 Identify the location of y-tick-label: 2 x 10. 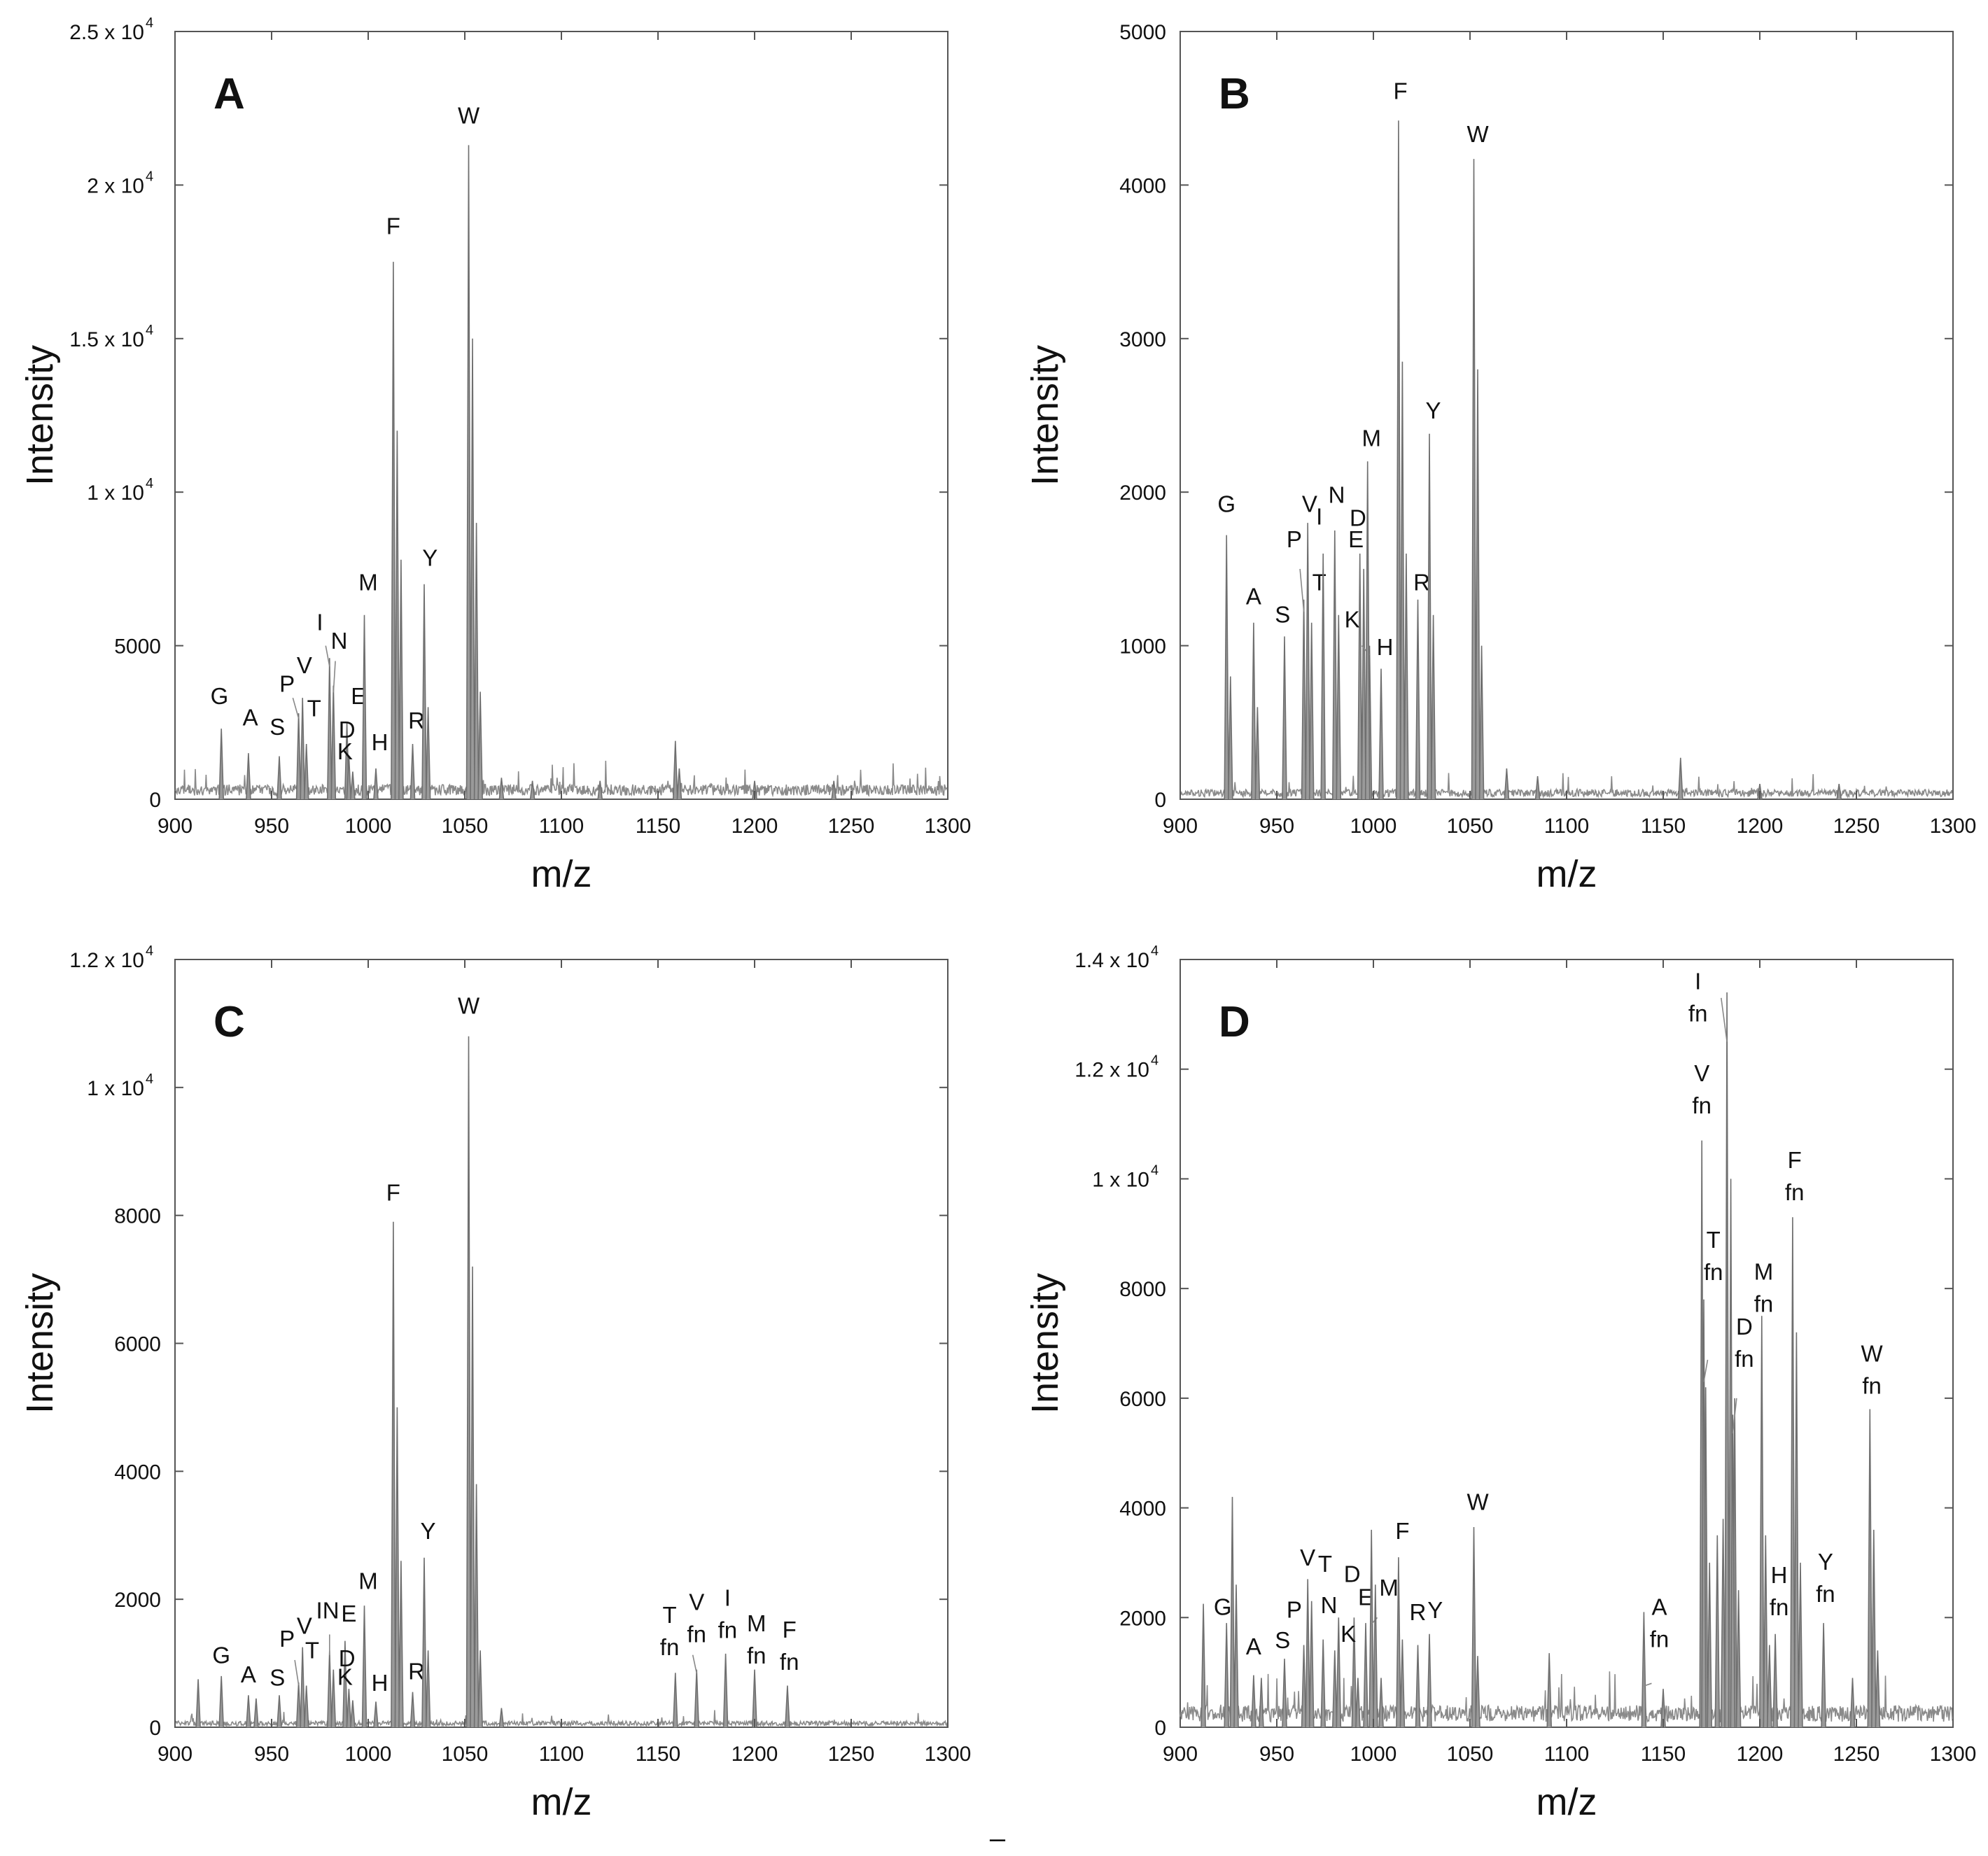
(115, 185).